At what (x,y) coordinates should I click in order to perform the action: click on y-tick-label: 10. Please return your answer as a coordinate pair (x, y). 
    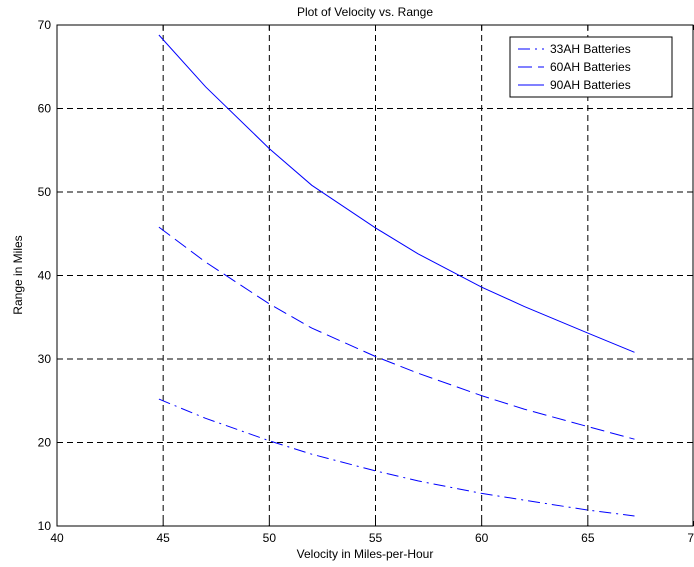
    Looking at the image, I should click on (45, 526).